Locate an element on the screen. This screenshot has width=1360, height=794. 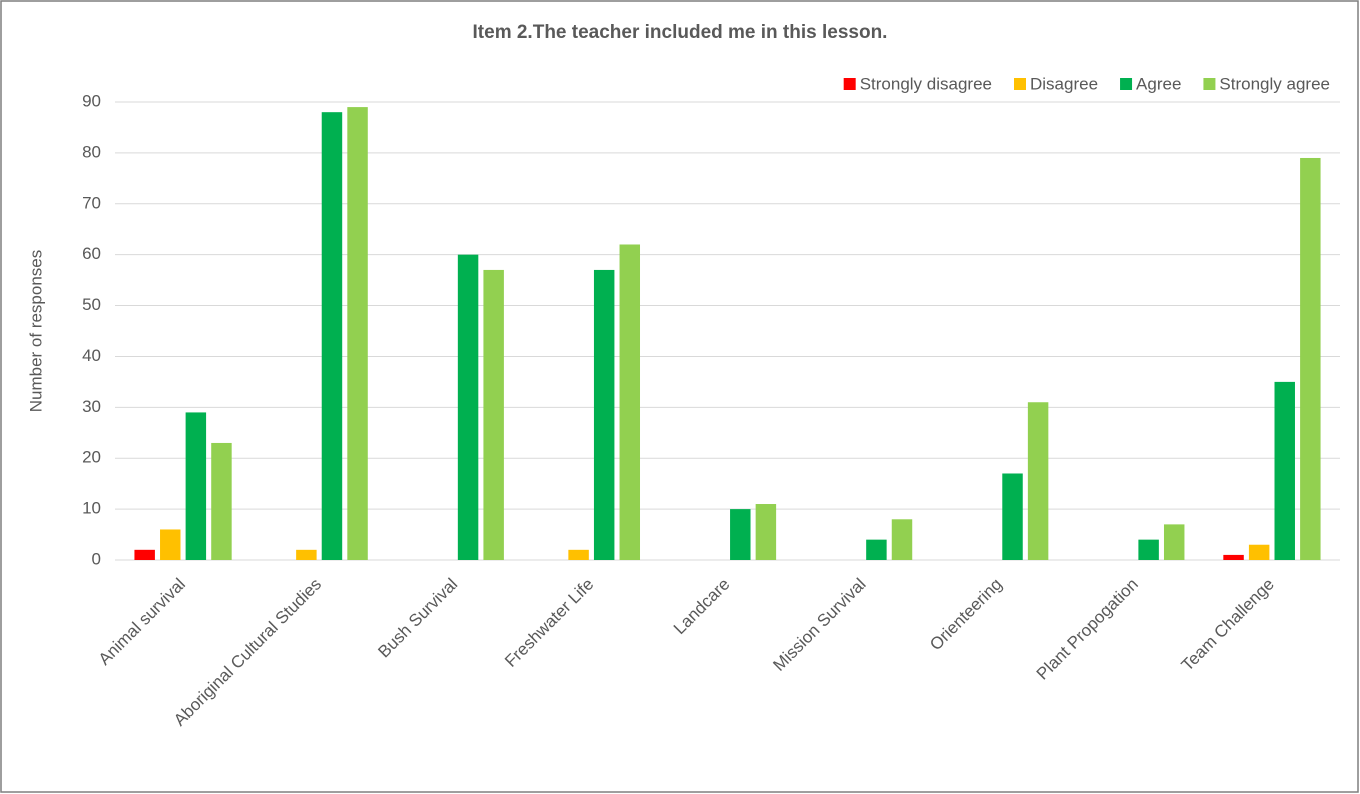
y-tick-label: 50 is located at coordinates (91, 304).